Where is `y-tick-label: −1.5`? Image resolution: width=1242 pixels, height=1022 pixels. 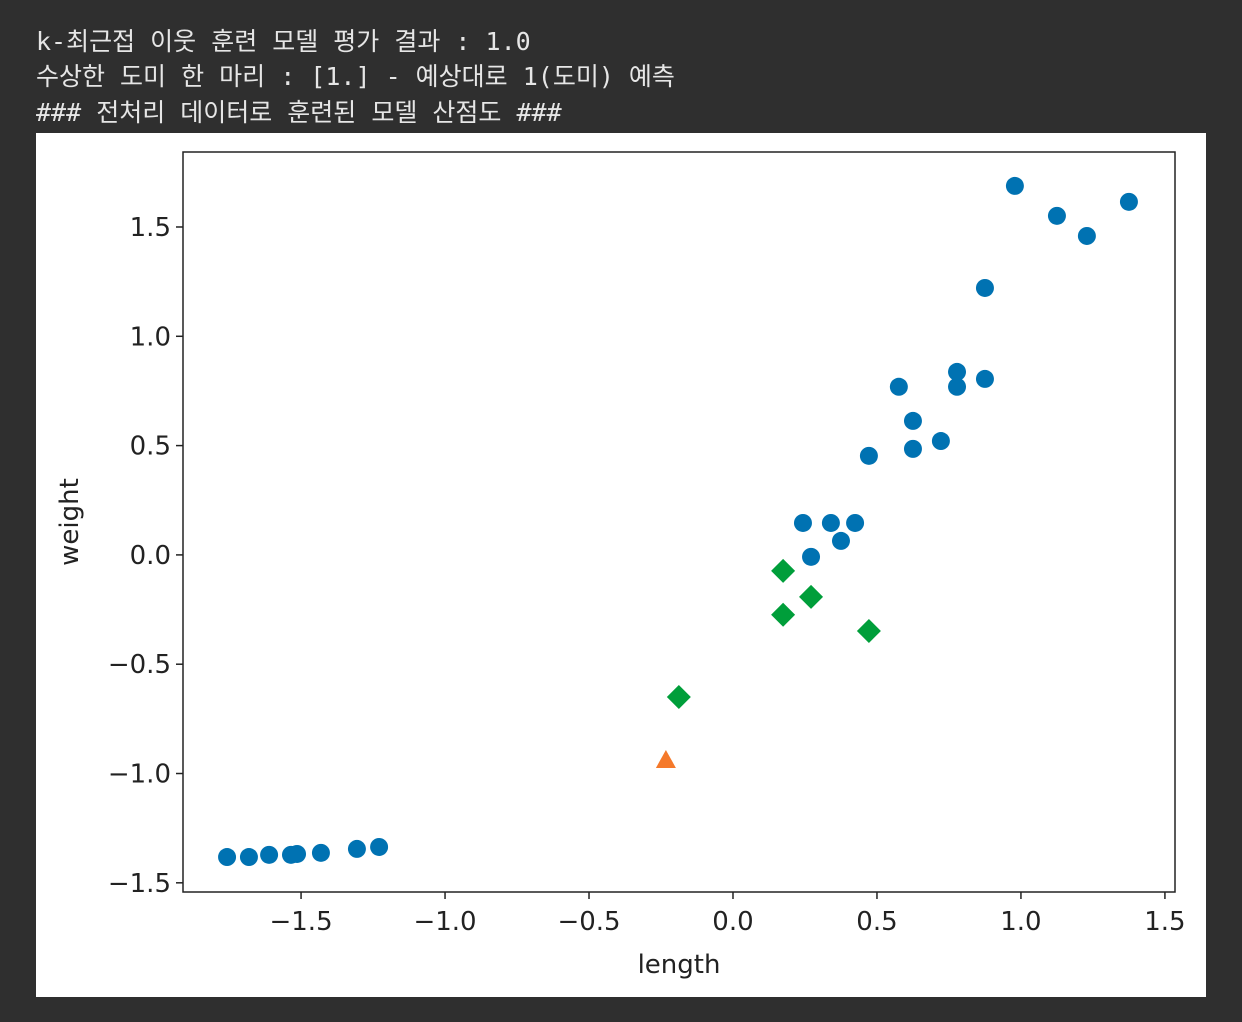
y-tick-label: −1.5 is located at coordinates (139, 884).